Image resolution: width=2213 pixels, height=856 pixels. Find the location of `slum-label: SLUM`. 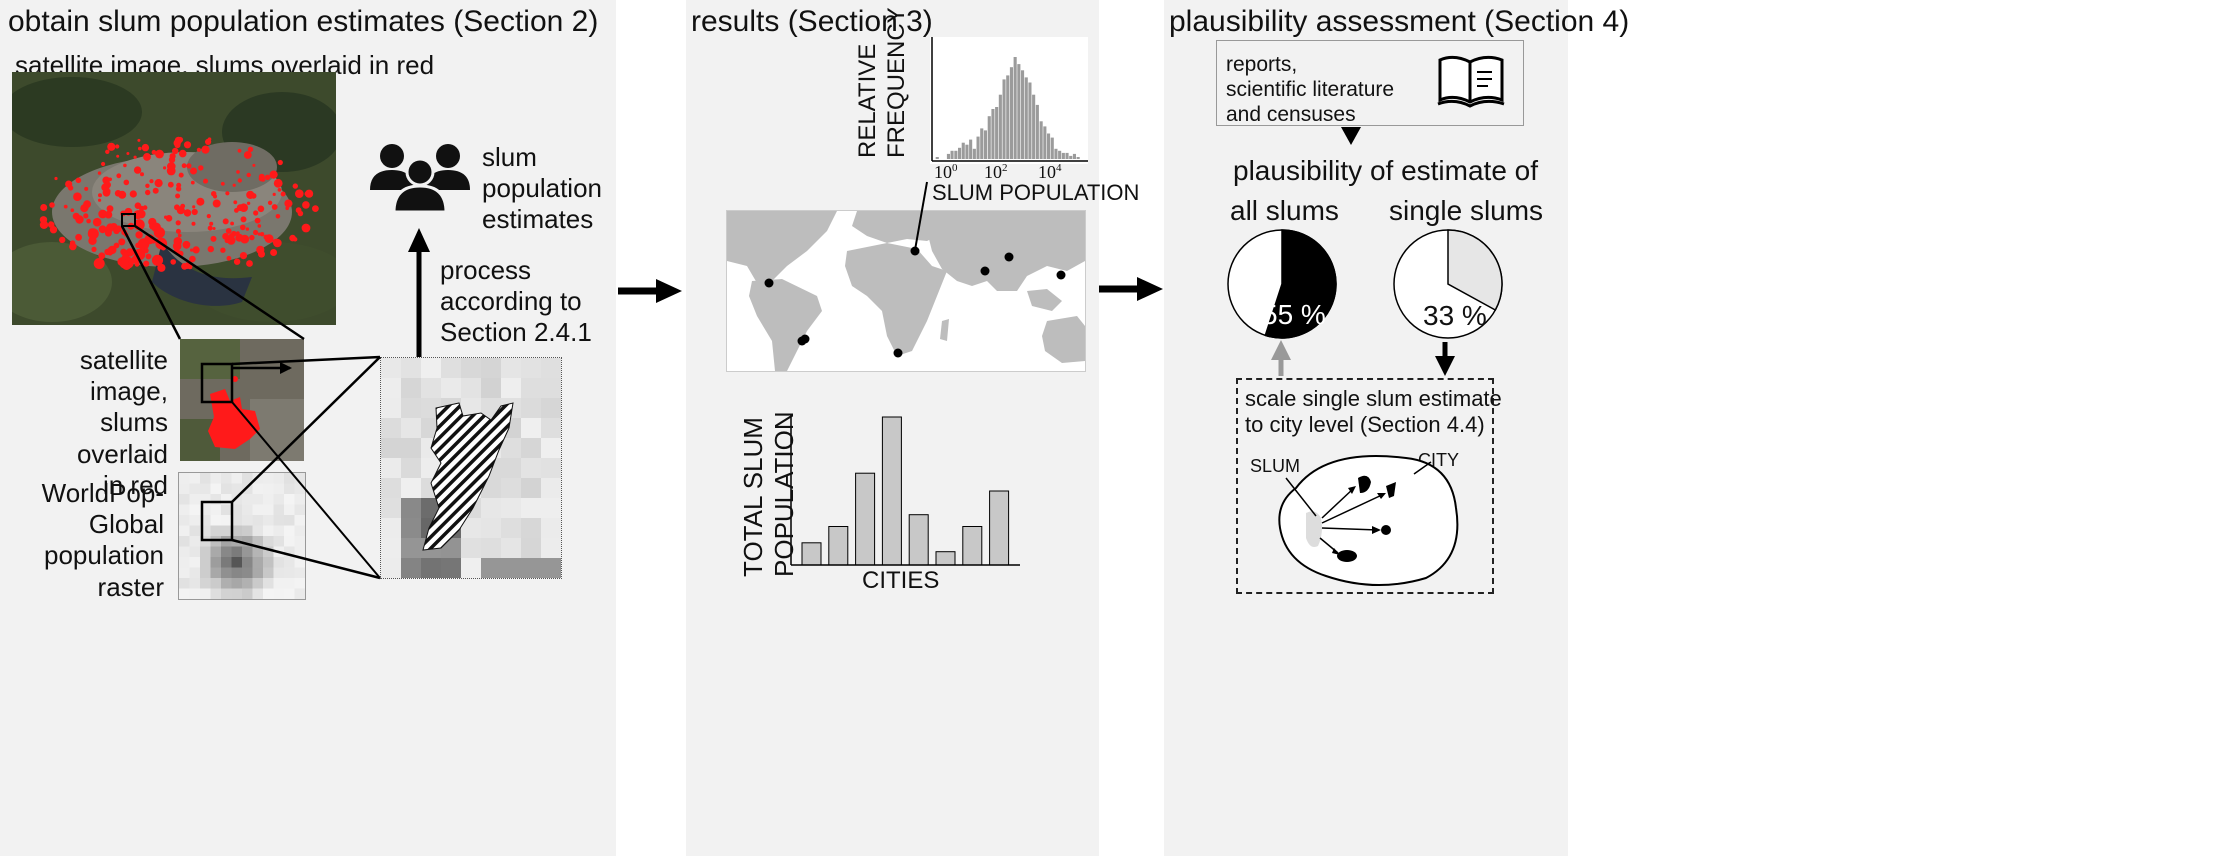

slum-label: SLUM is located at coordinates (1275, 466).